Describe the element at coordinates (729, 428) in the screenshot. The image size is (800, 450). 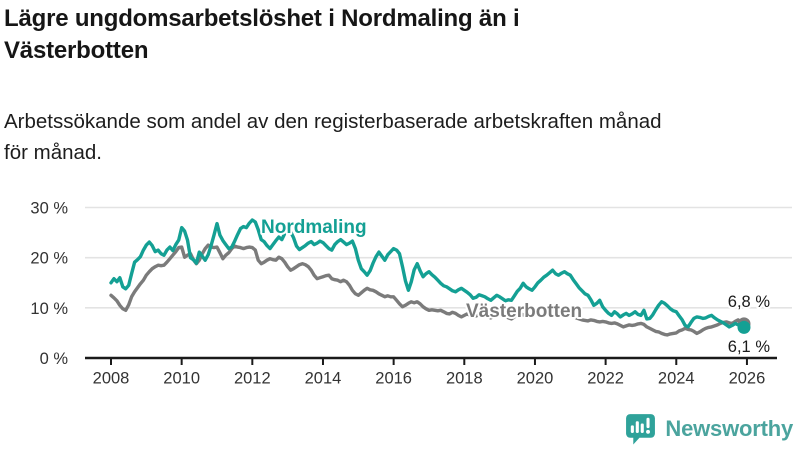
I see `newsworthy-logo-text: Newsworthy` at that location.